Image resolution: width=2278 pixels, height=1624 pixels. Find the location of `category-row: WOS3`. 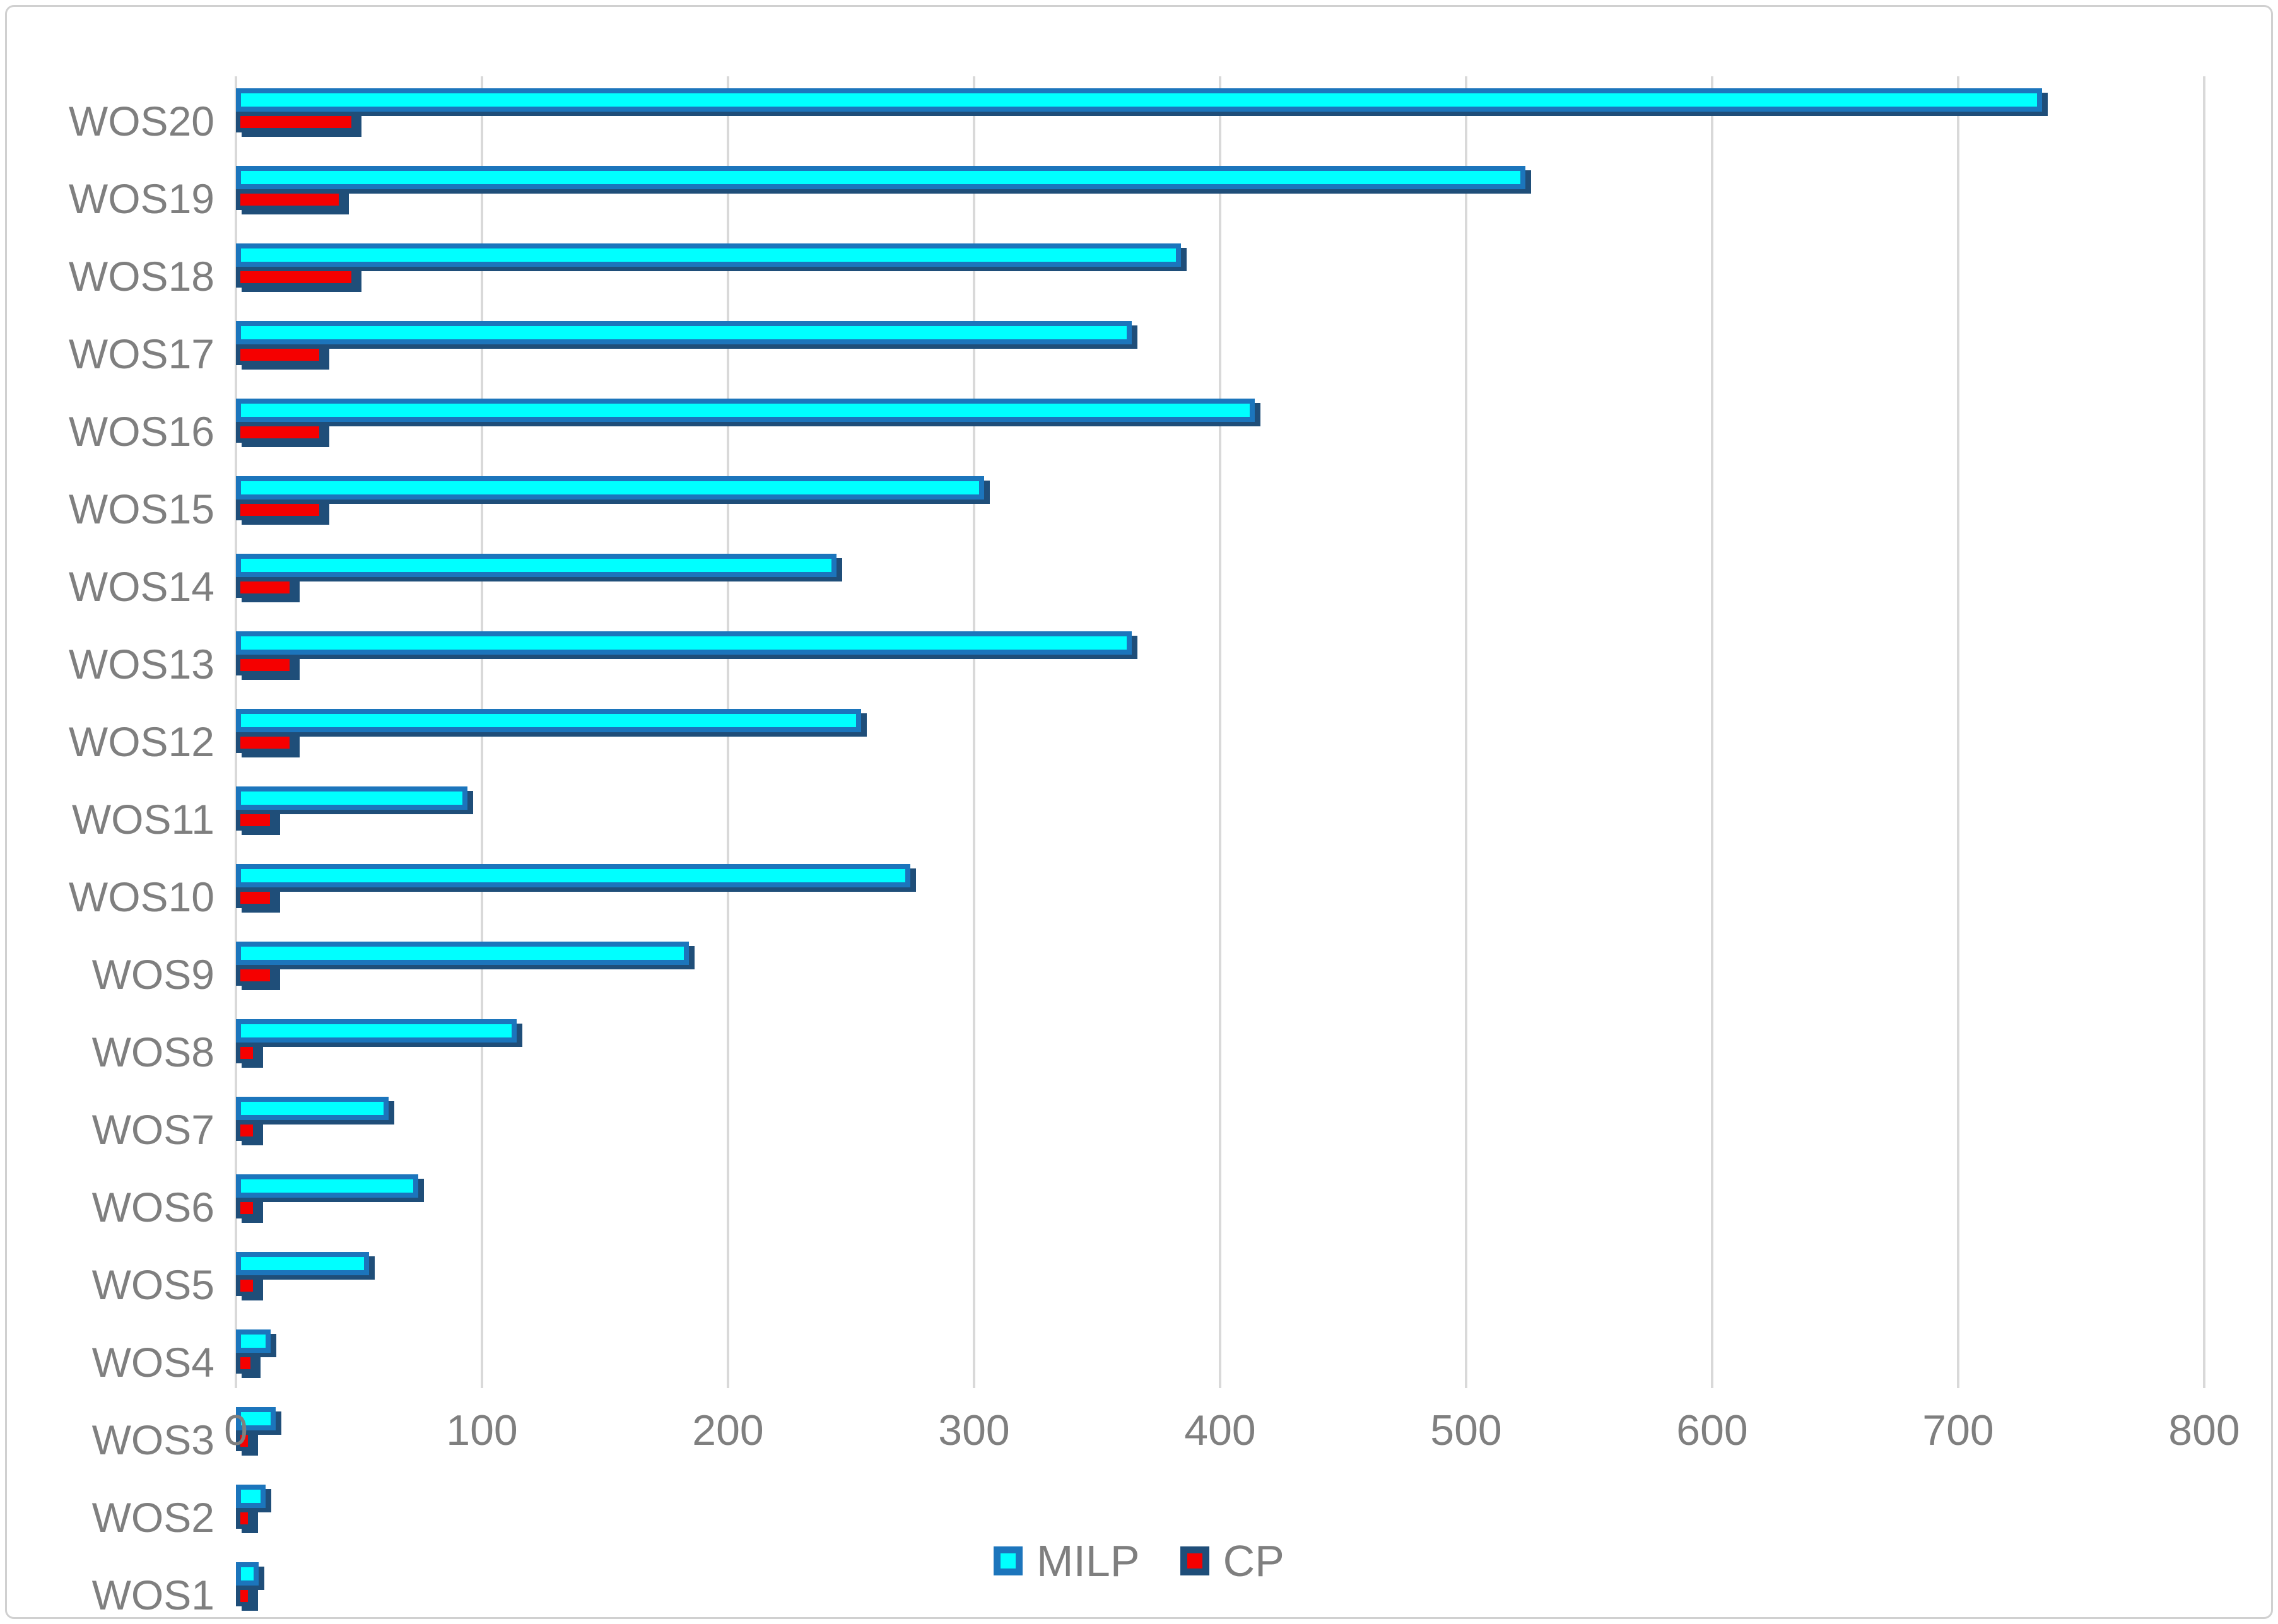

category-row: WOS3 is located at coordinates (1148, 1440).